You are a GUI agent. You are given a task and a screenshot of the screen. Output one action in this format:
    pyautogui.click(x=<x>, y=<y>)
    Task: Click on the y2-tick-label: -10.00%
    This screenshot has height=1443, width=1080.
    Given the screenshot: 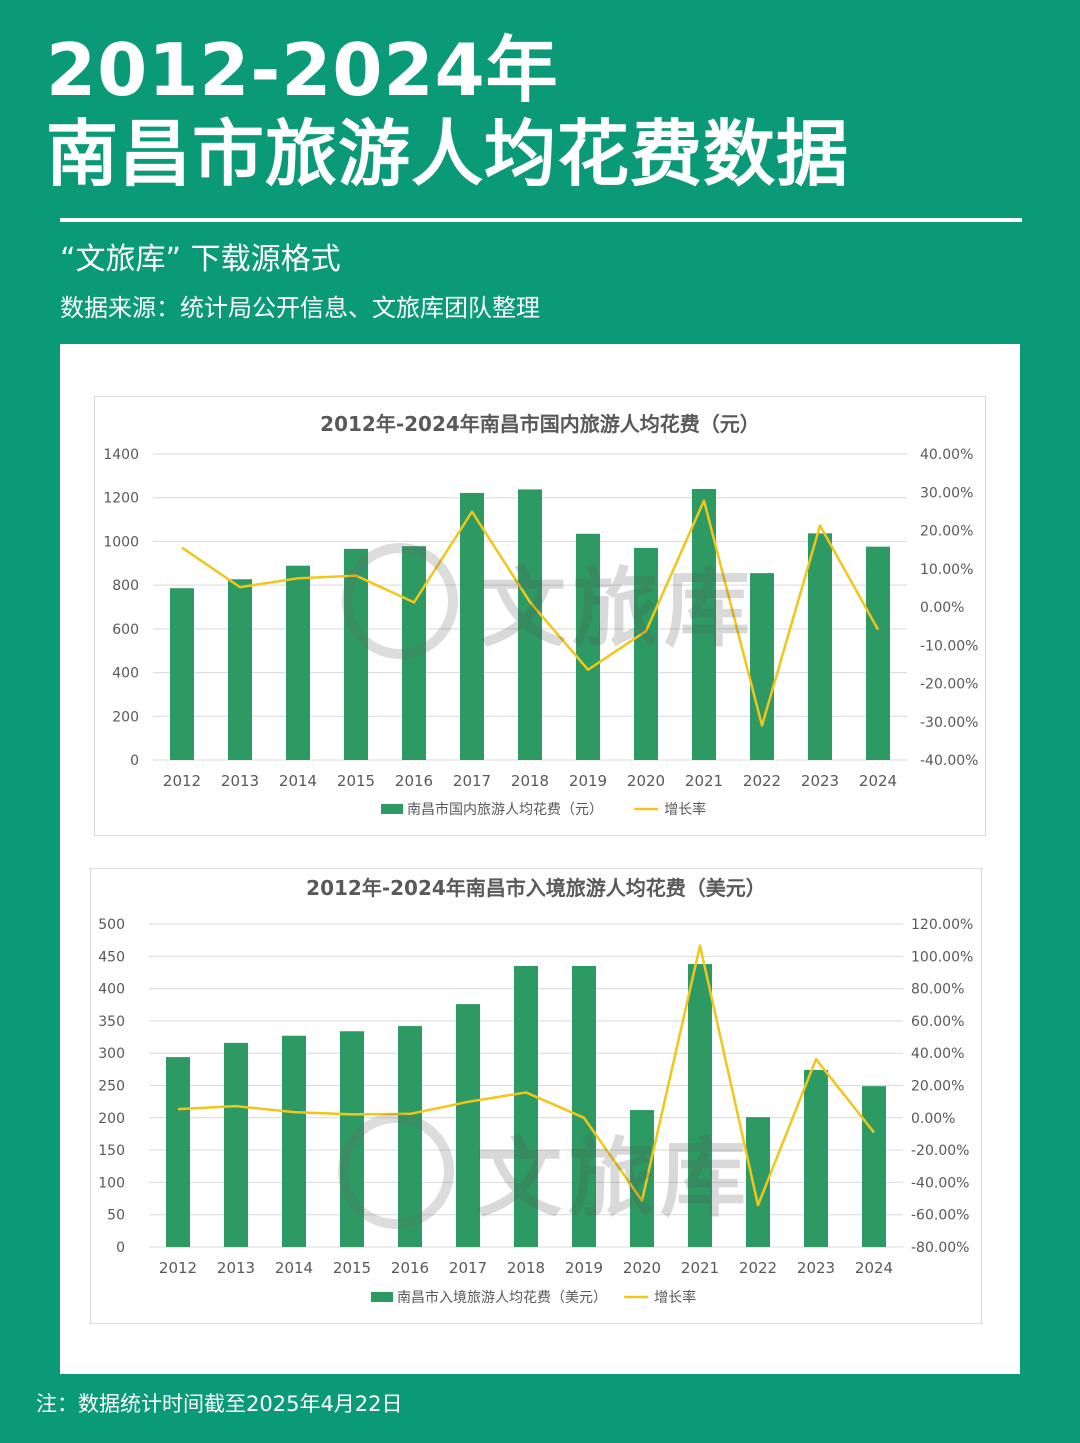 What is the action you would take?
    pyautogui.click(x=949, y=646)
    